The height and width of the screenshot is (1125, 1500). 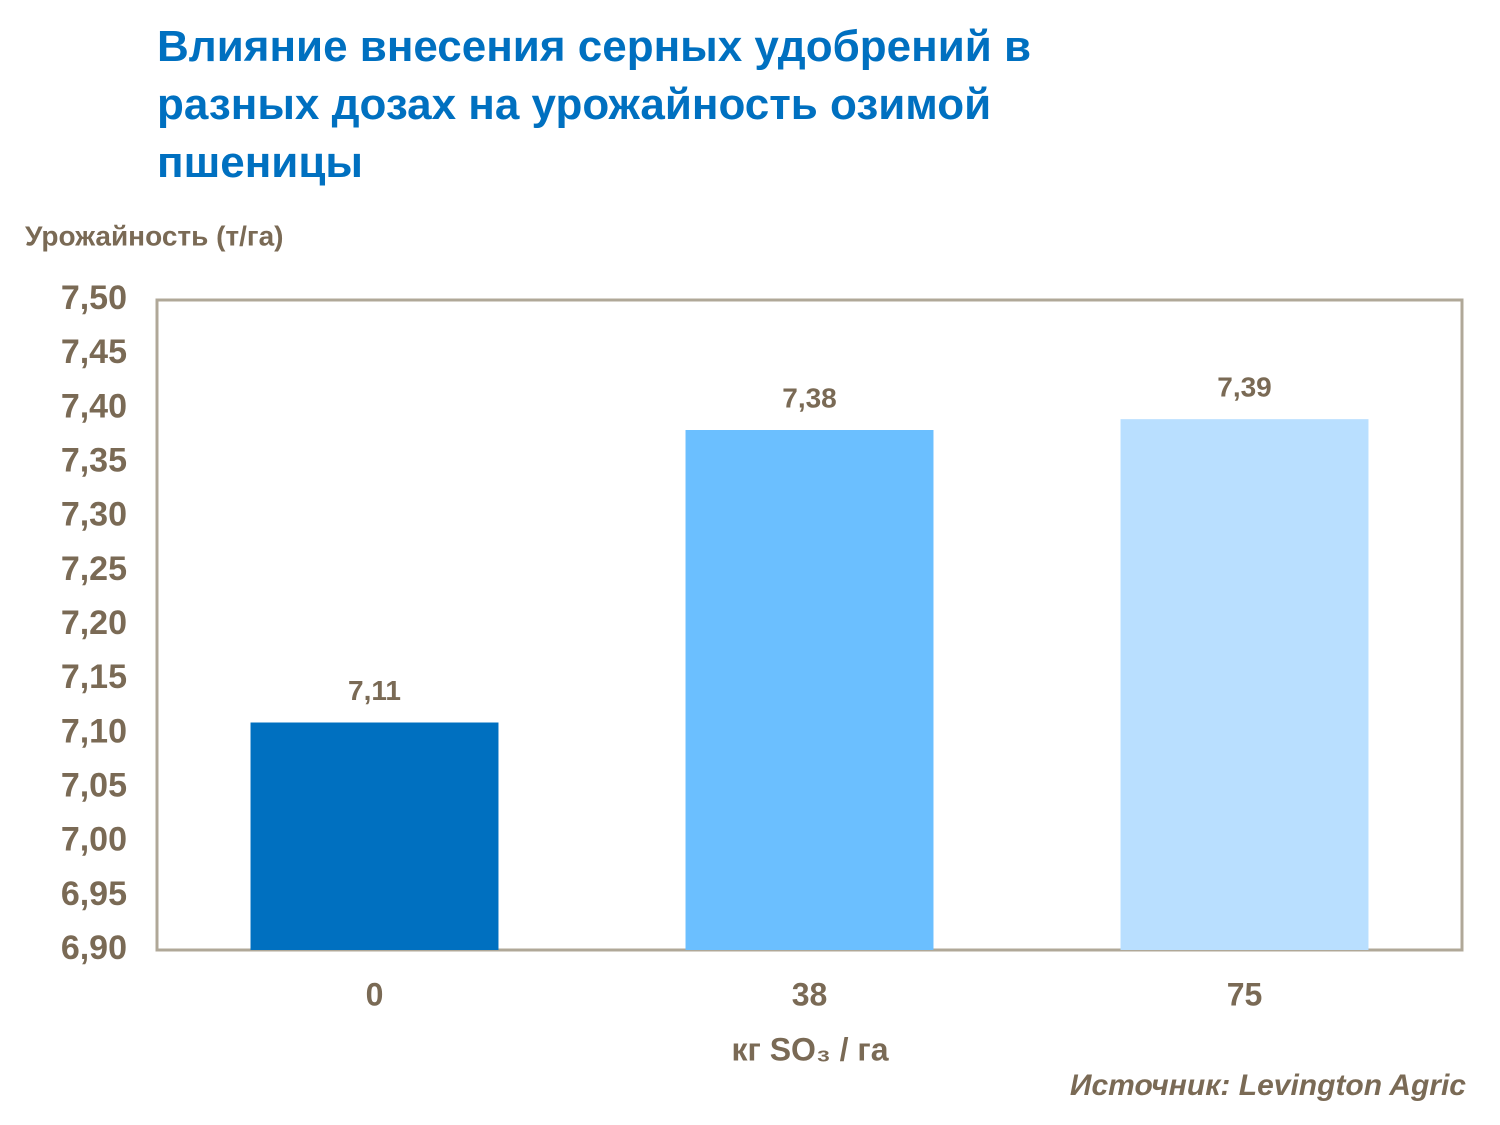 I want to click on x-tick-label: 0, so click(x=375, y=994).